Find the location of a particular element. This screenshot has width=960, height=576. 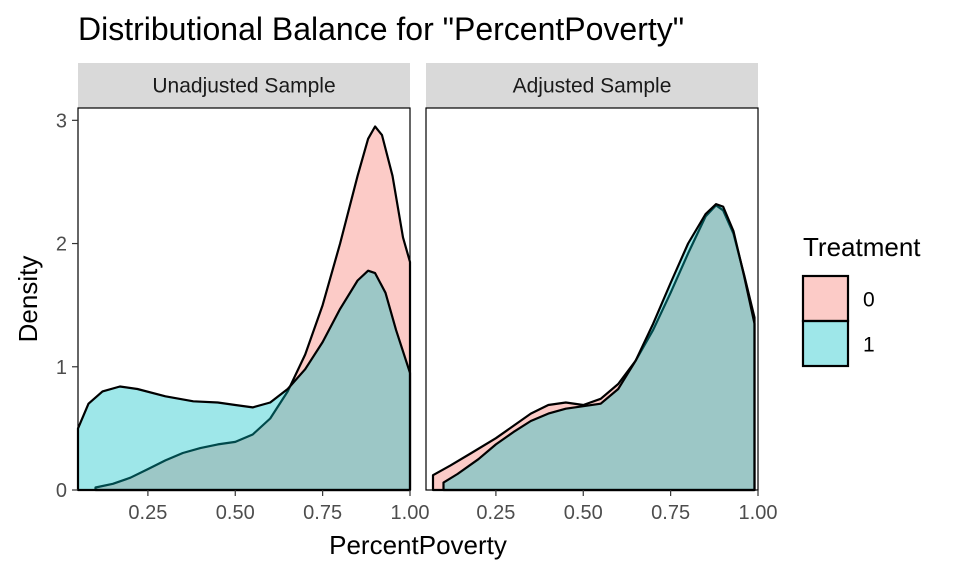

y-tick-label: 1 is located at coordinates (61, 368).